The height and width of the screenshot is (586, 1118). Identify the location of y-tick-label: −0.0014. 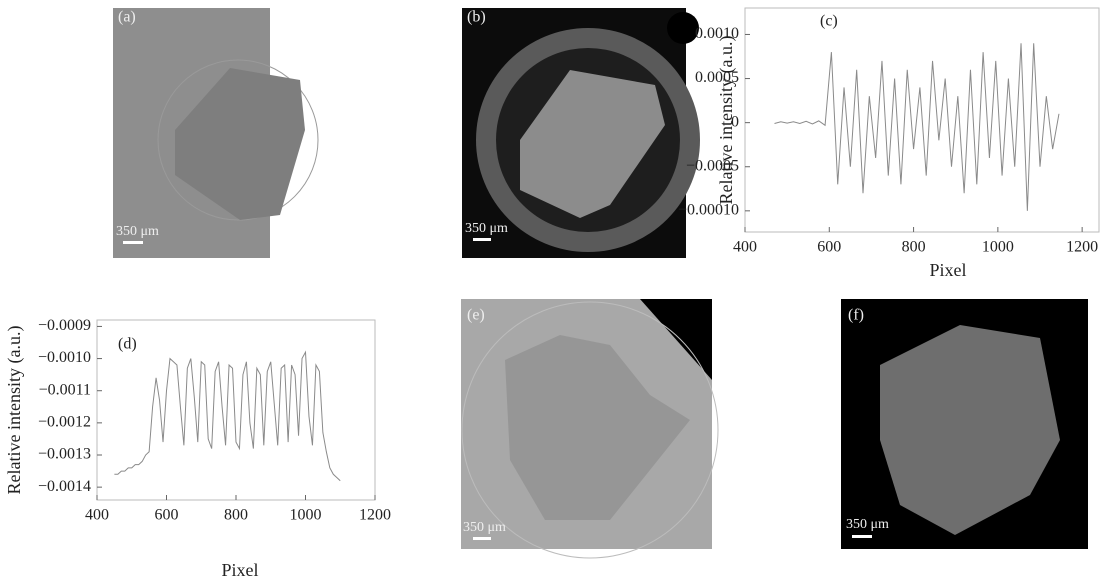
(64, 486).